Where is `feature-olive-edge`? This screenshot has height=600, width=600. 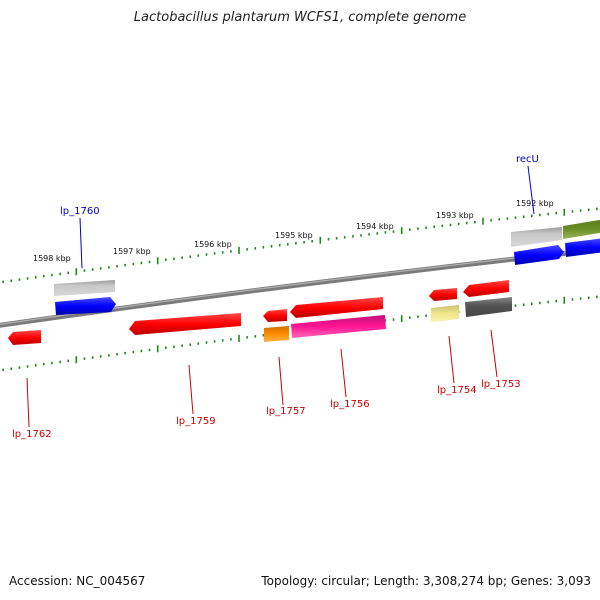 feature-olive-edge is located at coordinates (581, 229).